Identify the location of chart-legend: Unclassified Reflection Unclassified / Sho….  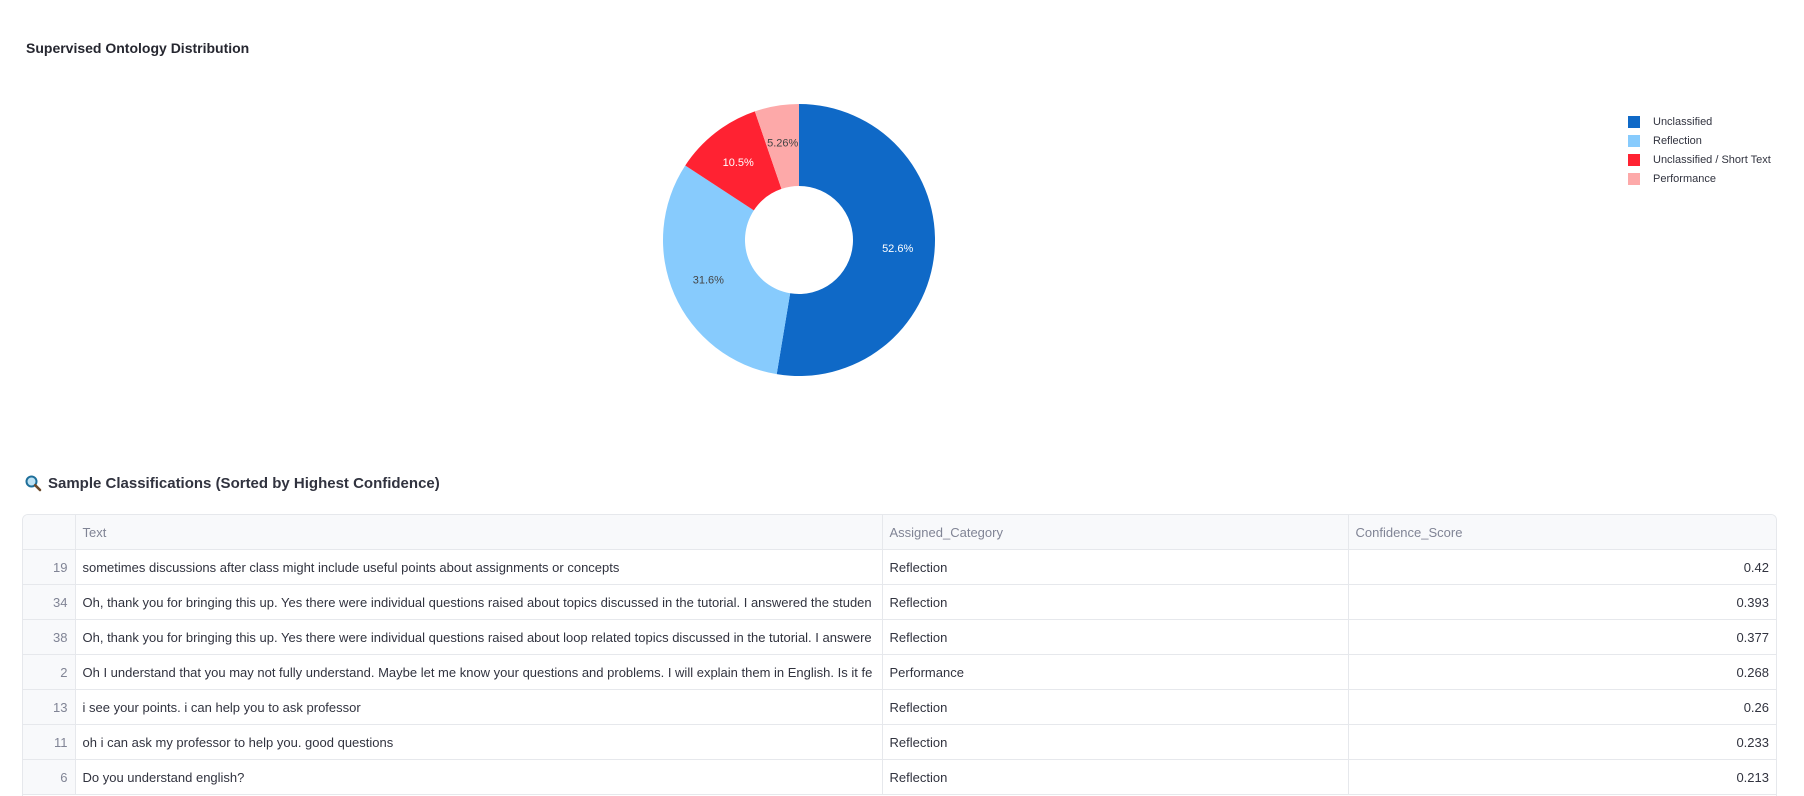
(1699, 150).